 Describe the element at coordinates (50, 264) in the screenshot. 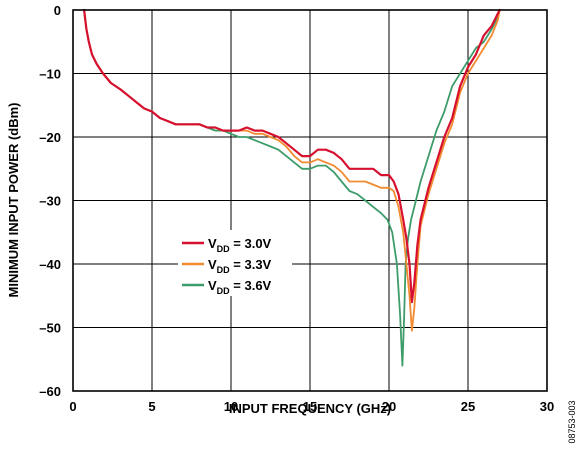

I see `y-tick-label: –40` at that location.